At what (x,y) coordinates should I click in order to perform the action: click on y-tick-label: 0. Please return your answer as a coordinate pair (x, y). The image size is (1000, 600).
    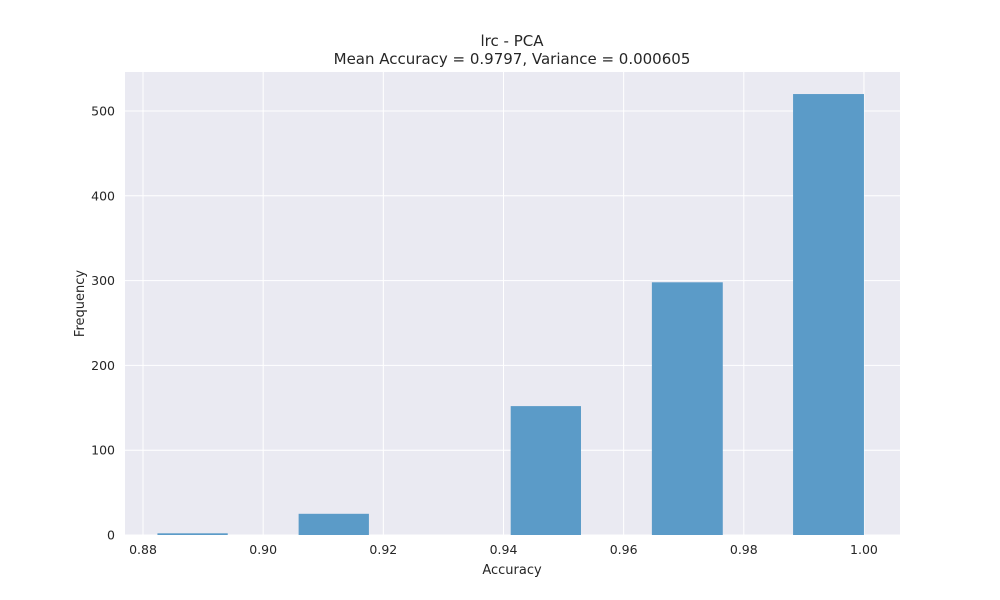
    Looking at the image, I should click on (111, 535).